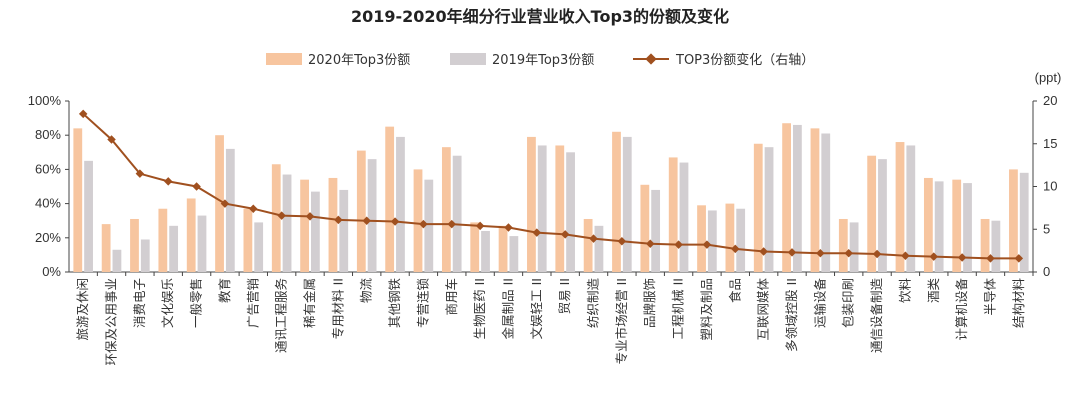 The image size is (1080, 402). I want to click on x-category-label: 广告营销, so click(252, 303).